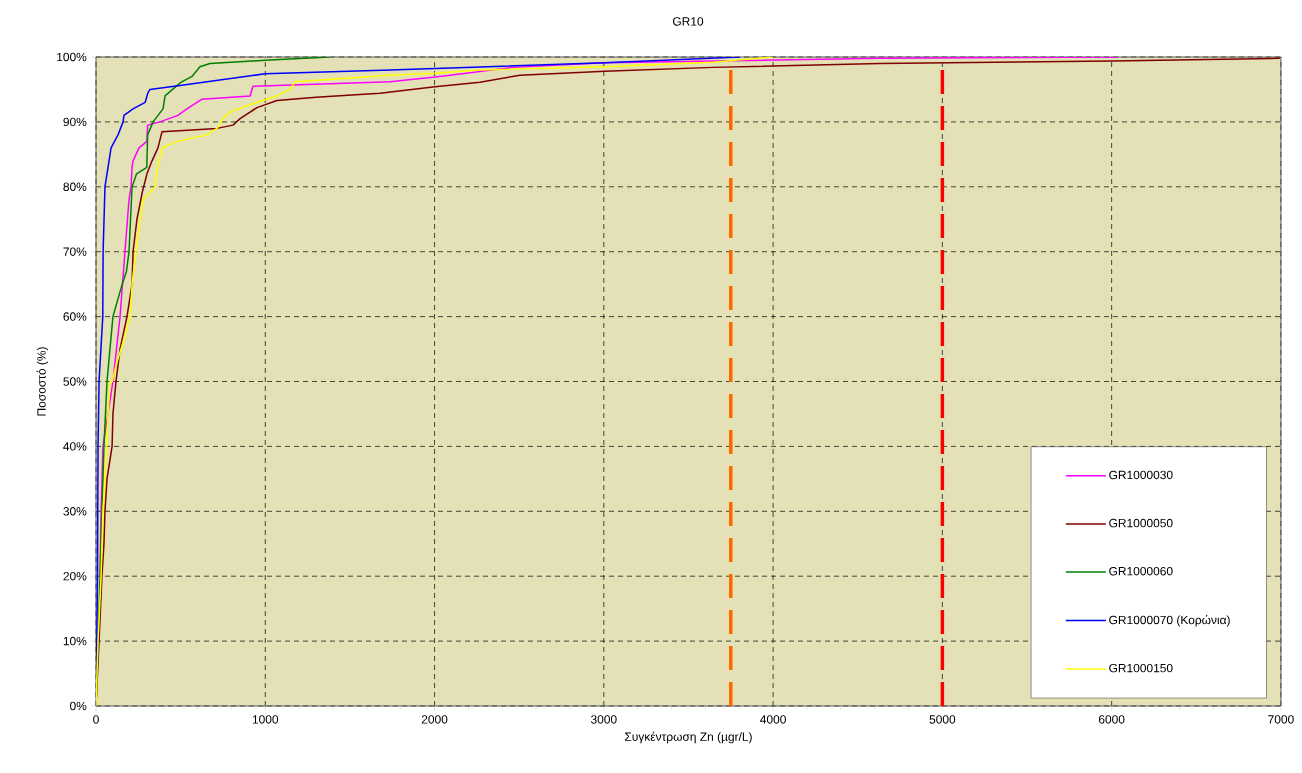 Image resolution: width=1302 pixels, height=773 pixels. Describe the element at coordinates (42, 381) in the screenshot. I see `y-axis-title: Ποσοστό (%)` at that location.